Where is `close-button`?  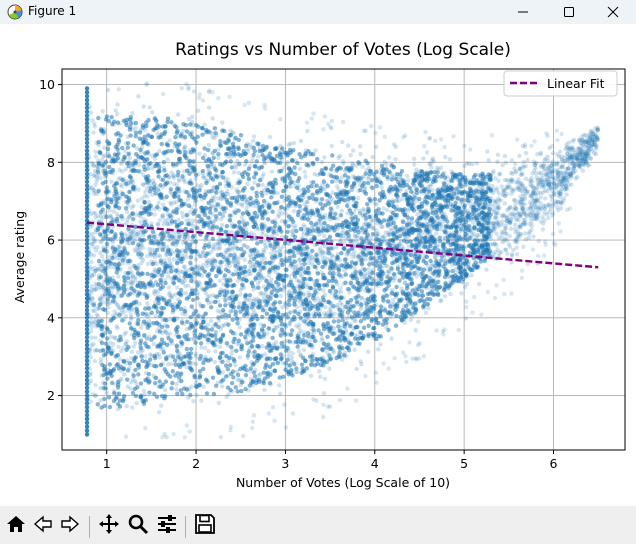
close-button is located at coordinates (613, 12).